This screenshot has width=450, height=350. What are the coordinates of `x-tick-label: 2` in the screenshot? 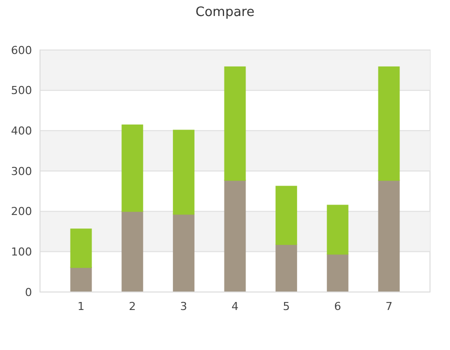 It's located at (132, 306).